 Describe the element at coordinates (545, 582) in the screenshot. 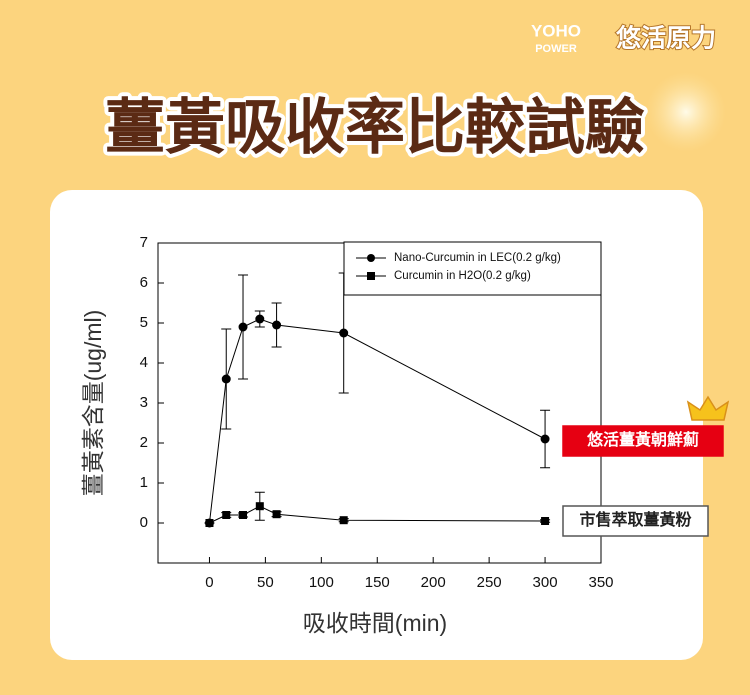

I see `x-tick-label: 300` at that location.